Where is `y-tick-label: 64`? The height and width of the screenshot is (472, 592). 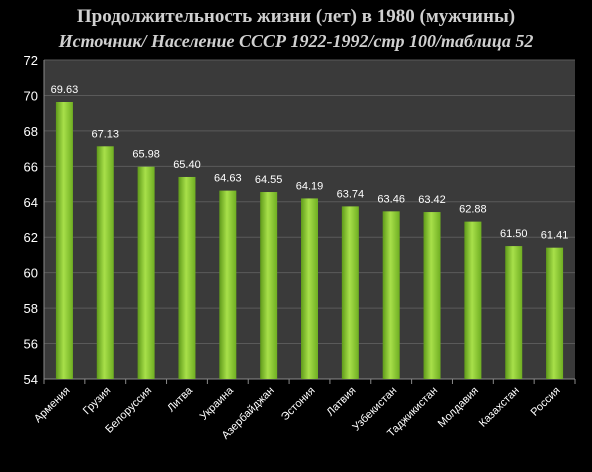 y-tick-label: 64 is located at coordinates (31, 202).